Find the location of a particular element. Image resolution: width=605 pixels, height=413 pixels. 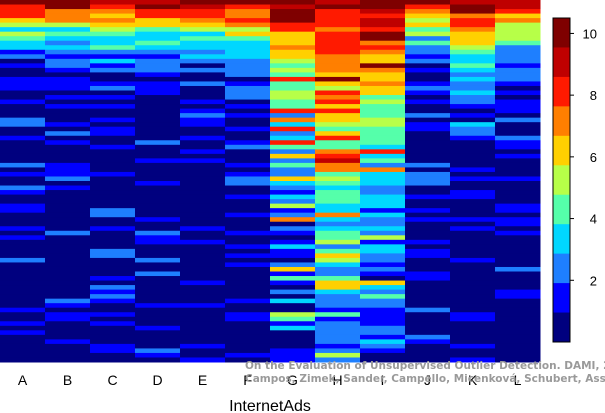

x-tick-label-H: H is located at coordinates (337, 380).